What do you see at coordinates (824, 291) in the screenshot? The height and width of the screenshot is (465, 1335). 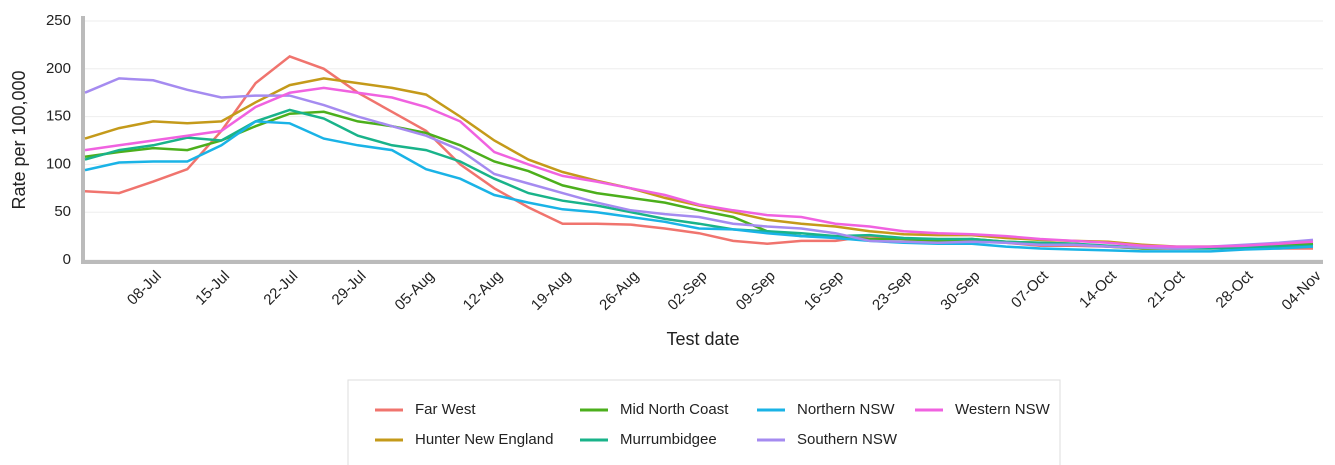 I see `x-tick-label: 16-Sep` at bounding box center [824, 291].